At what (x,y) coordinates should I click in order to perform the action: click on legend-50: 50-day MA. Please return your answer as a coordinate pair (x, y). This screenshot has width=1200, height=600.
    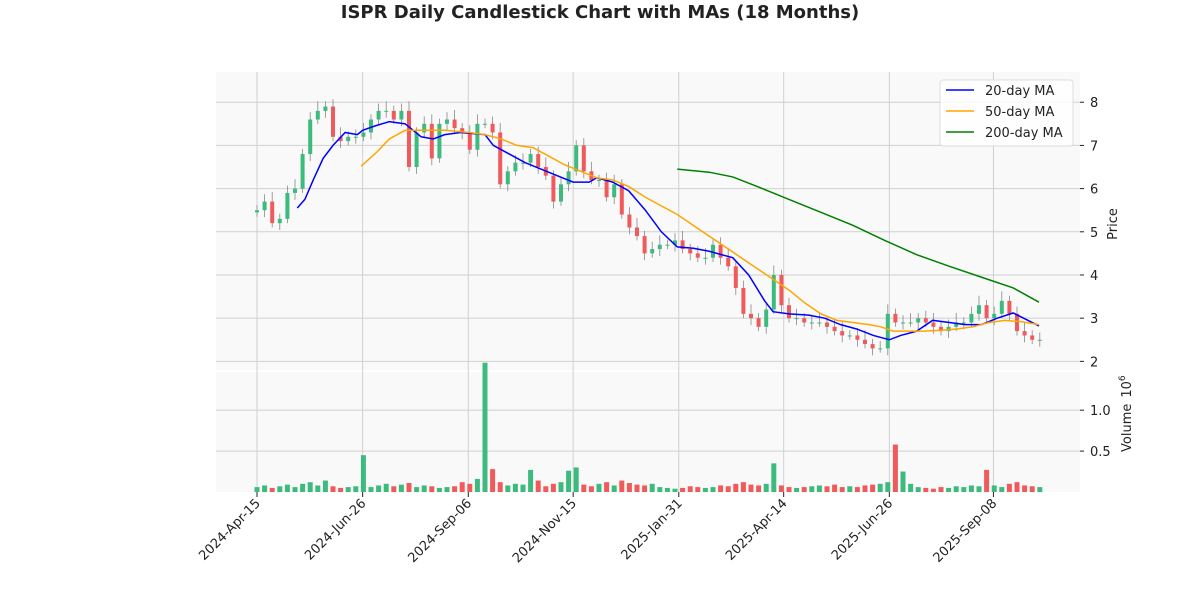
    Looking at the image, I should click on (1019, 112).